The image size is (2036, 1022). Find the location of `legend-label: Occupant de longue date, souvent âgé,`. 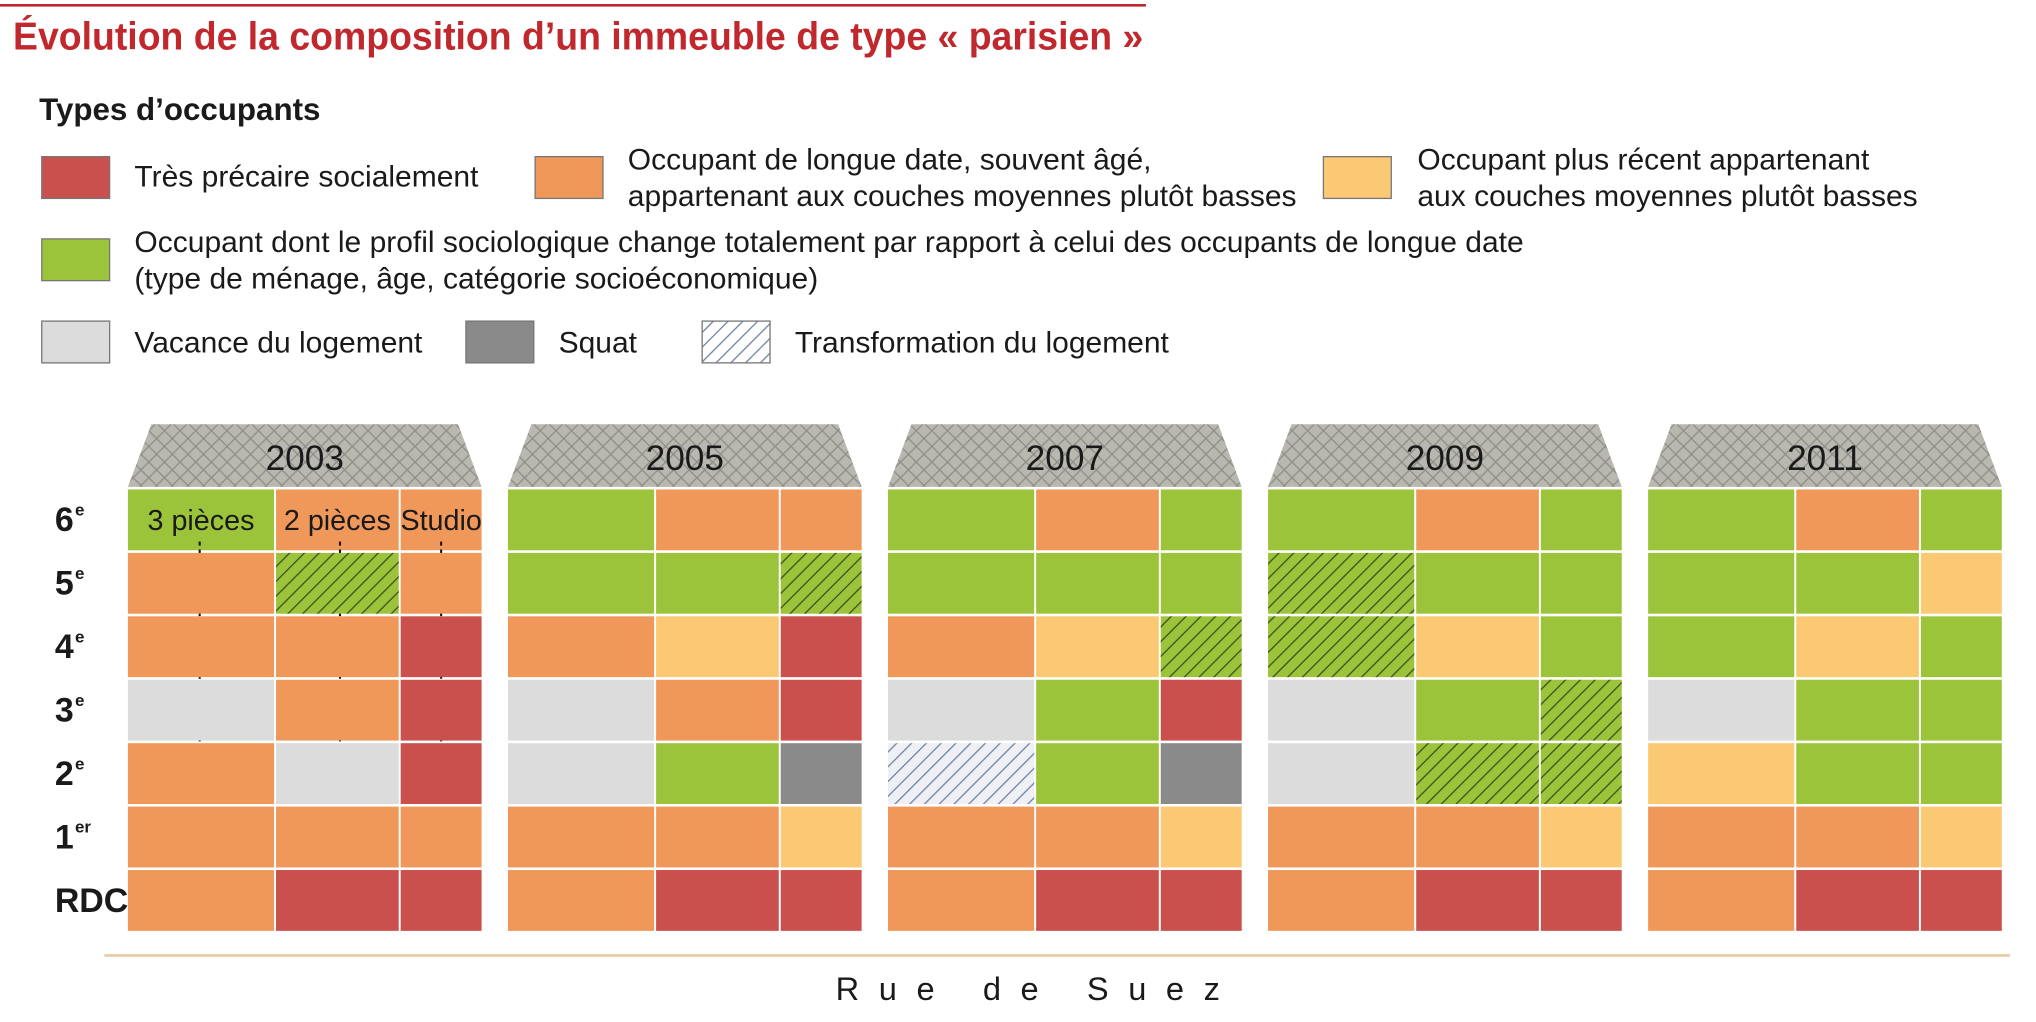

legend-label: Occupant de longue date, souvent âgé, is located at coordinates (890, 160).